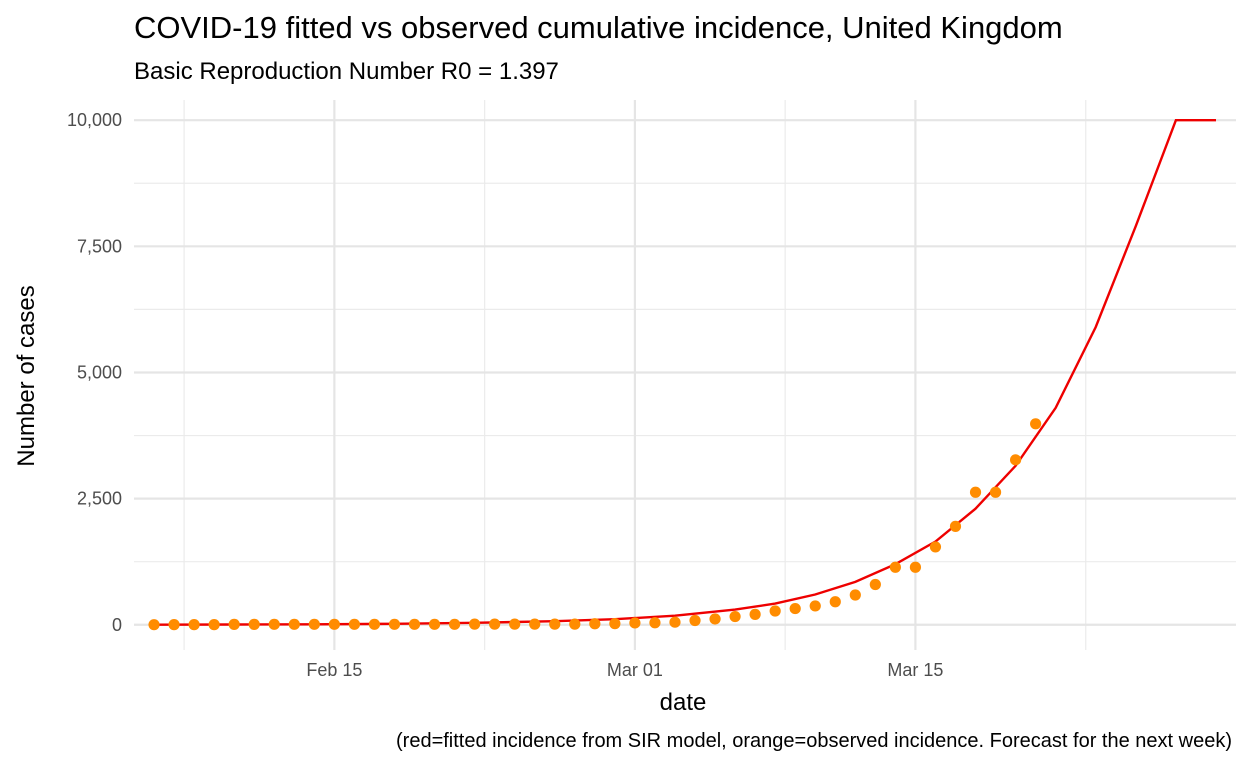 The height and width of the screenshot is (768, 1248). I want to click on y-axis-ticks: 0 2,500 5,000 7,500 10,000, so click(94, 372).